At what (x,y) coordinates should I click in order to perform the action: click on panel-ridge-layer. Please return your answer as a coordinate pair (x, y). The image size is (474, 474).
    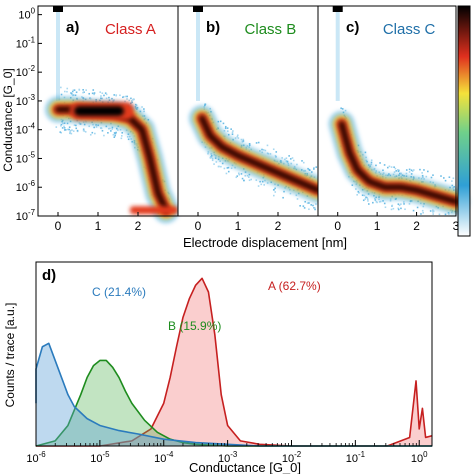
    Looking at the image, I should click on (398, 163).